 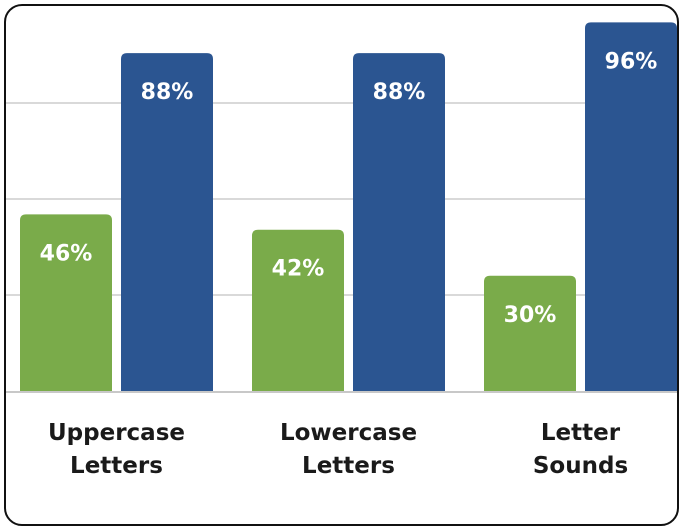 What do you see at coordinates (581, 433) in the screenshot?
I see `category-label-line: Letter` at bounding box center [581, 433].